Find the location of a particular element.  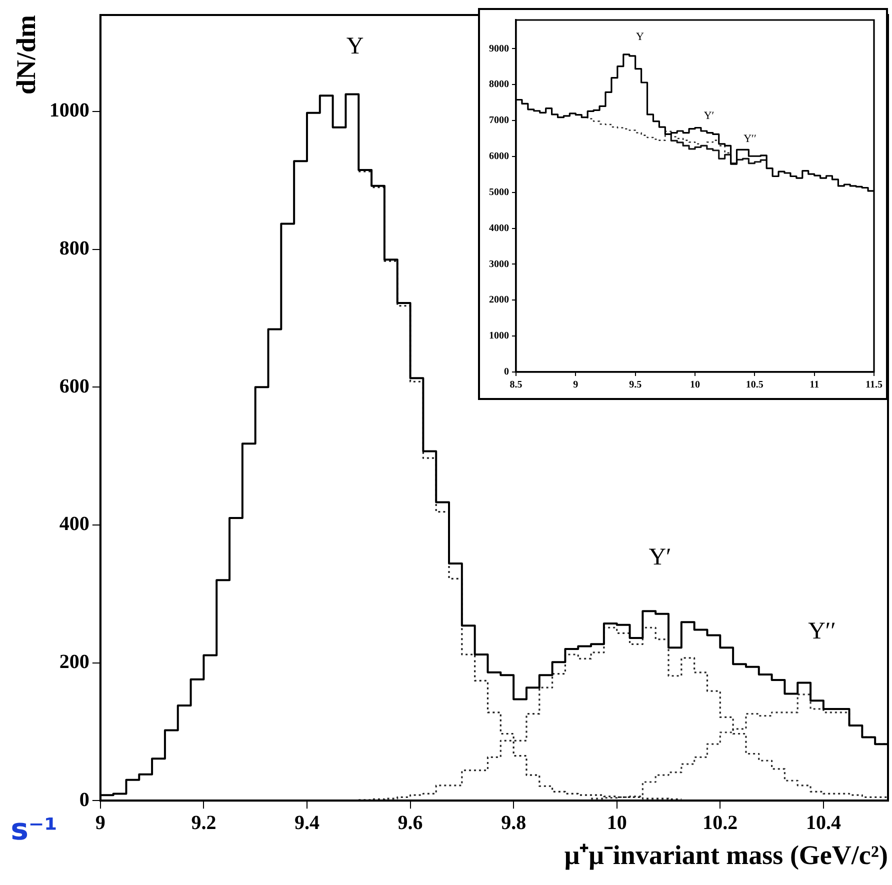

y-tick-label: 800 is located at coordinates (74, 248).